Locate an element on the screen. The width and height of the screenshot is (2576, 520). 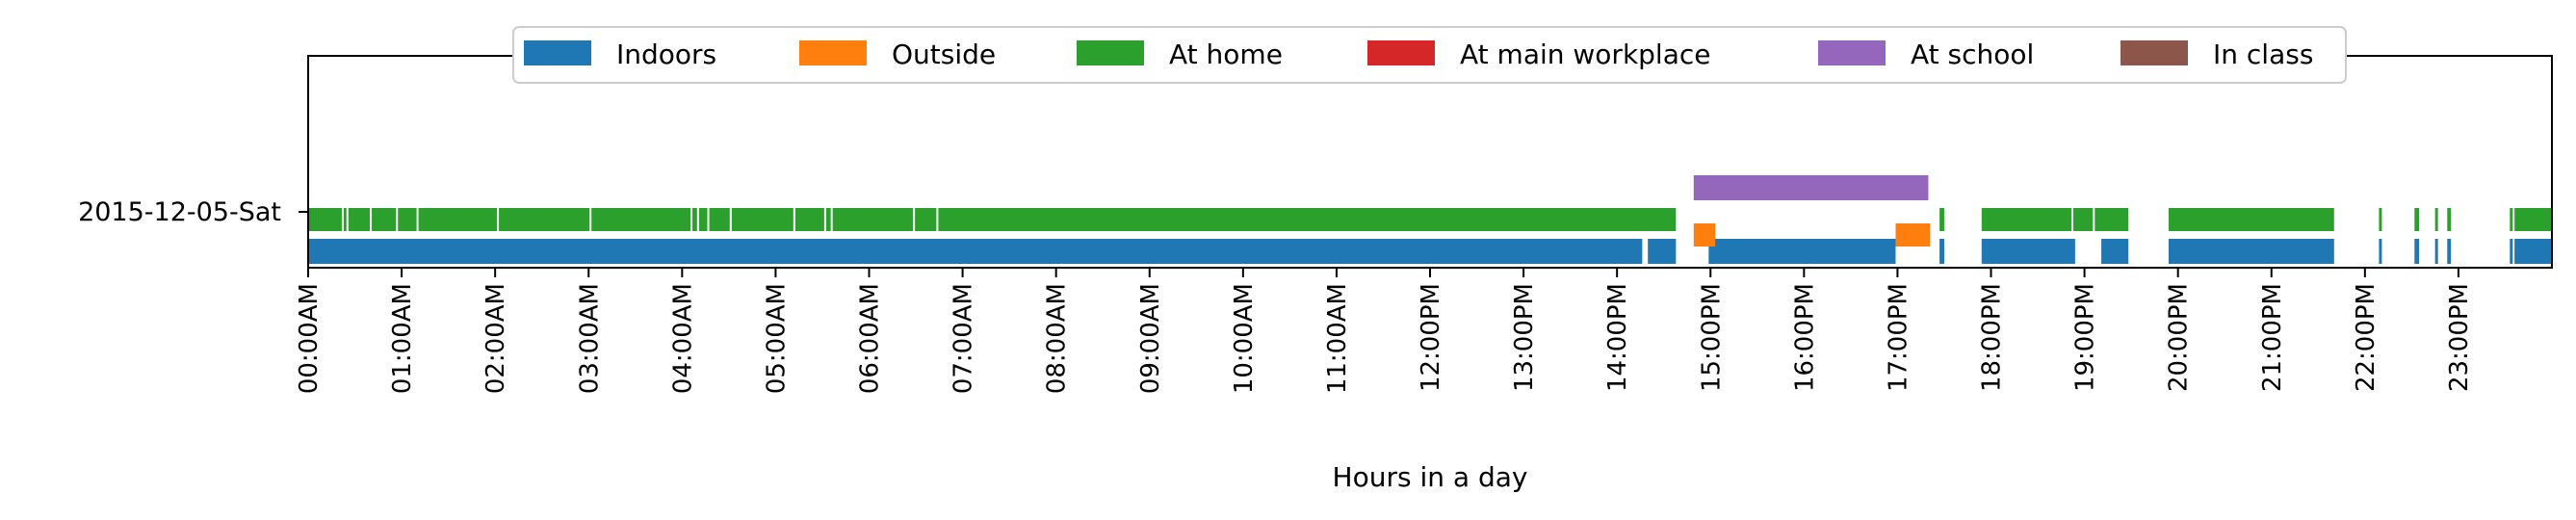
bar-at-school is located at coordinates (1811, 187).